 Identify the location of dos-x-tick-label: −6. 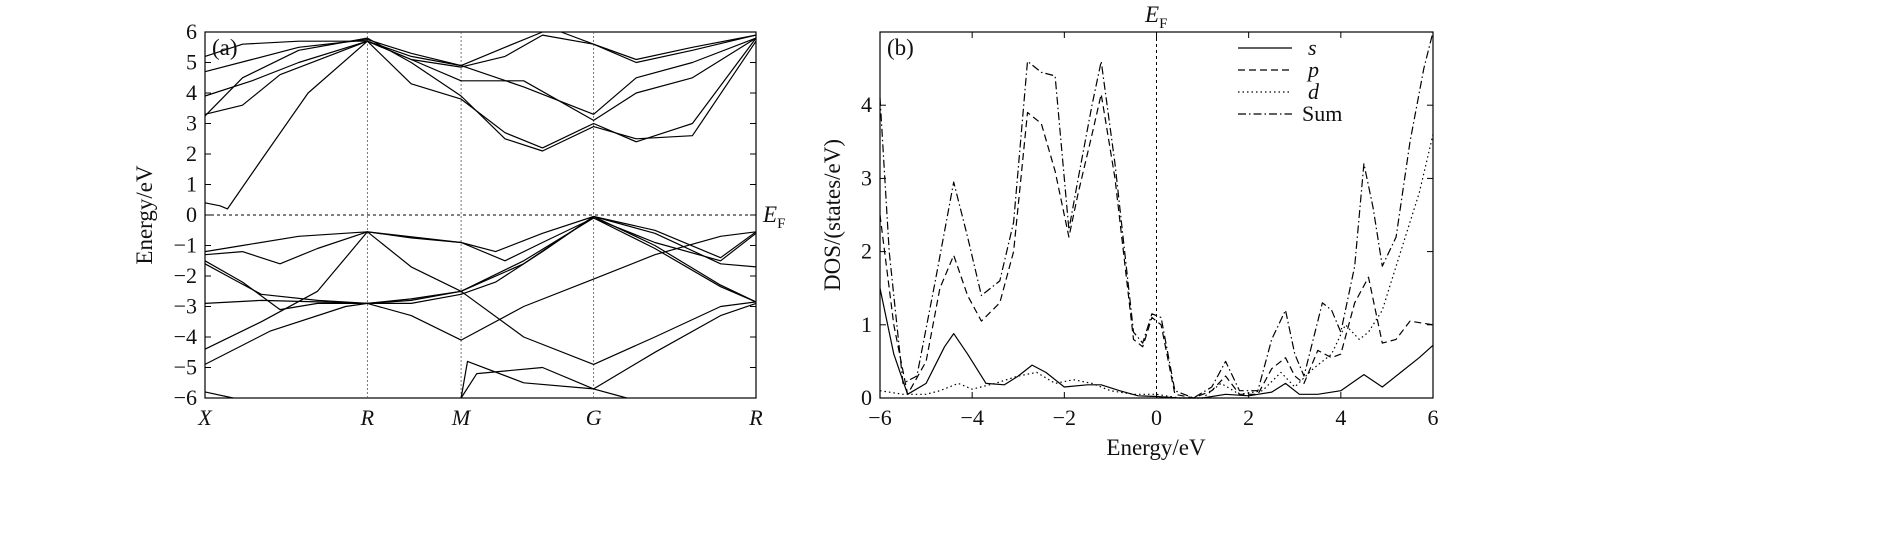
(879, 417).